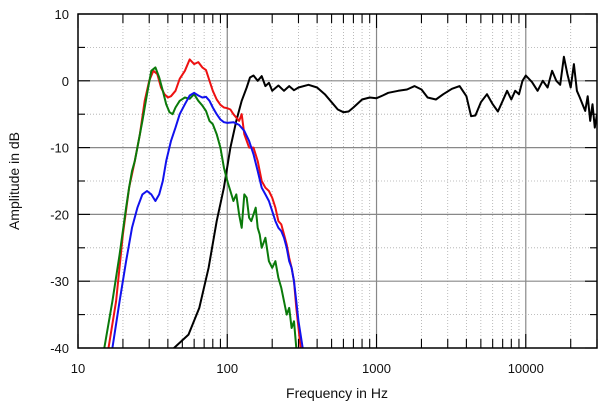 The image size is (600, 404). I want to click on x-tick-label: 10, so click(78, 368).